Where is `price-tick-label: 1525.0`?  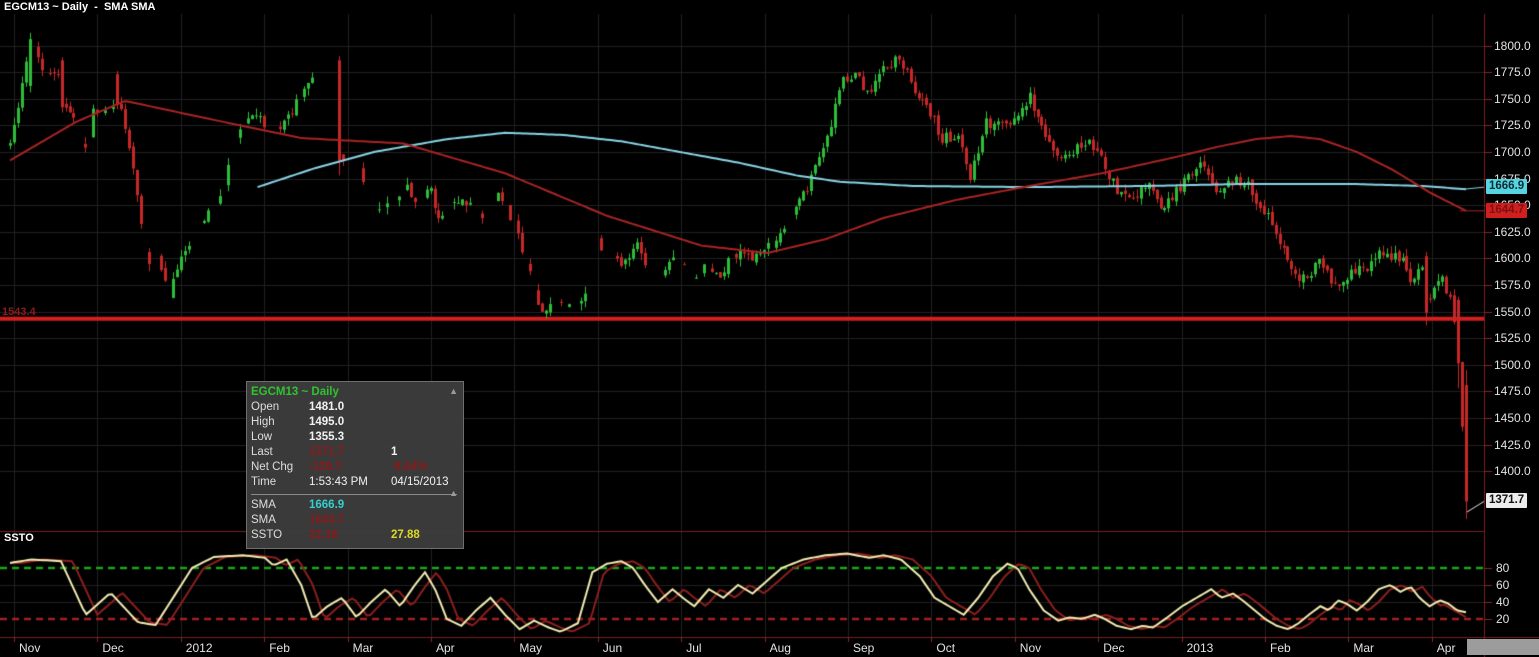
price-tick-label: 1525.0 is located at coordinates (1512, 338).